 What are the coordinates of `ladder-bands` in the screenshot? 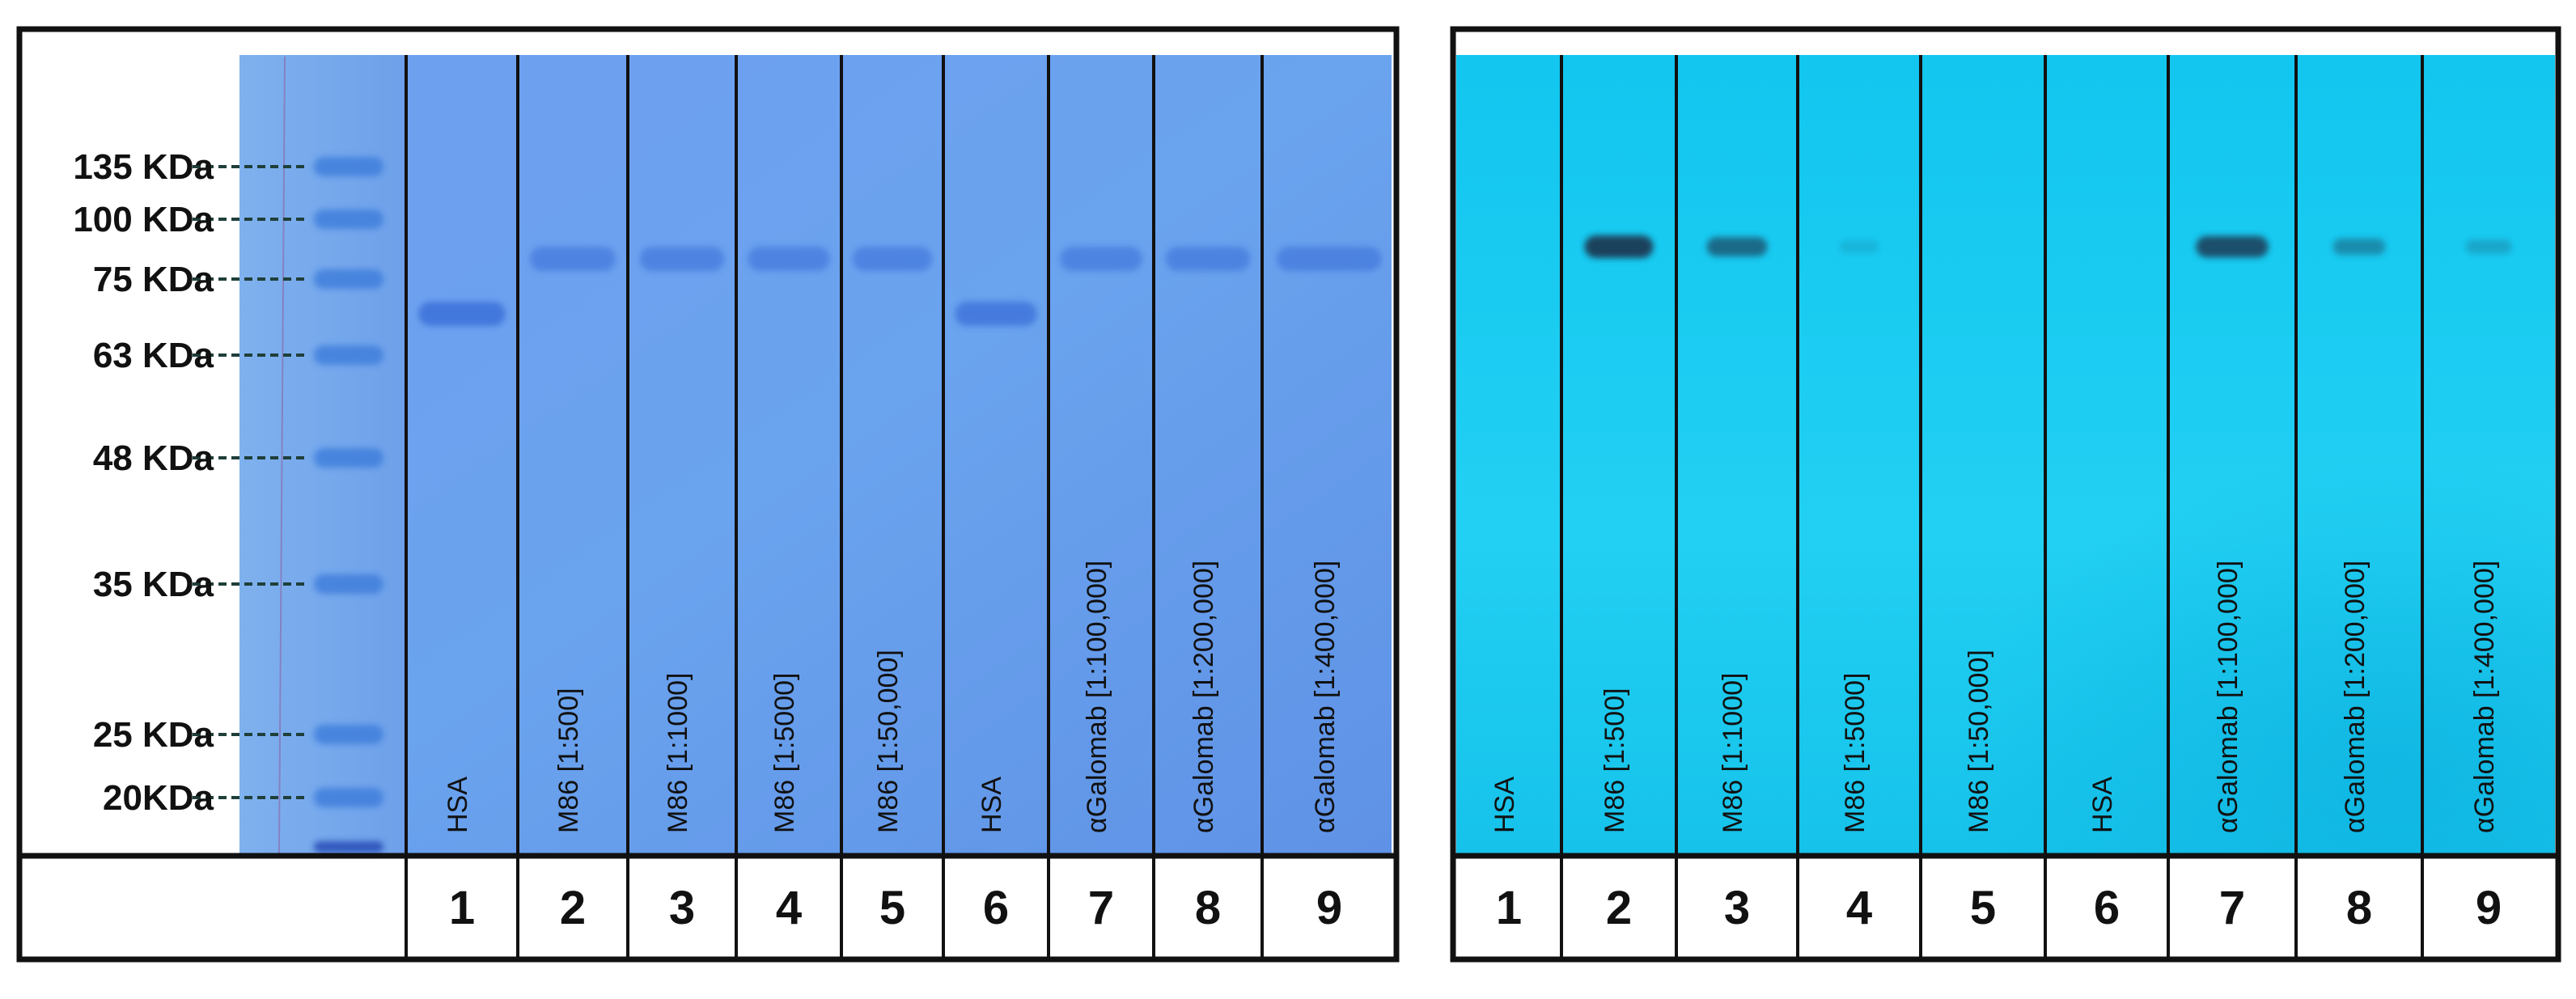 It's located at (348, 505).